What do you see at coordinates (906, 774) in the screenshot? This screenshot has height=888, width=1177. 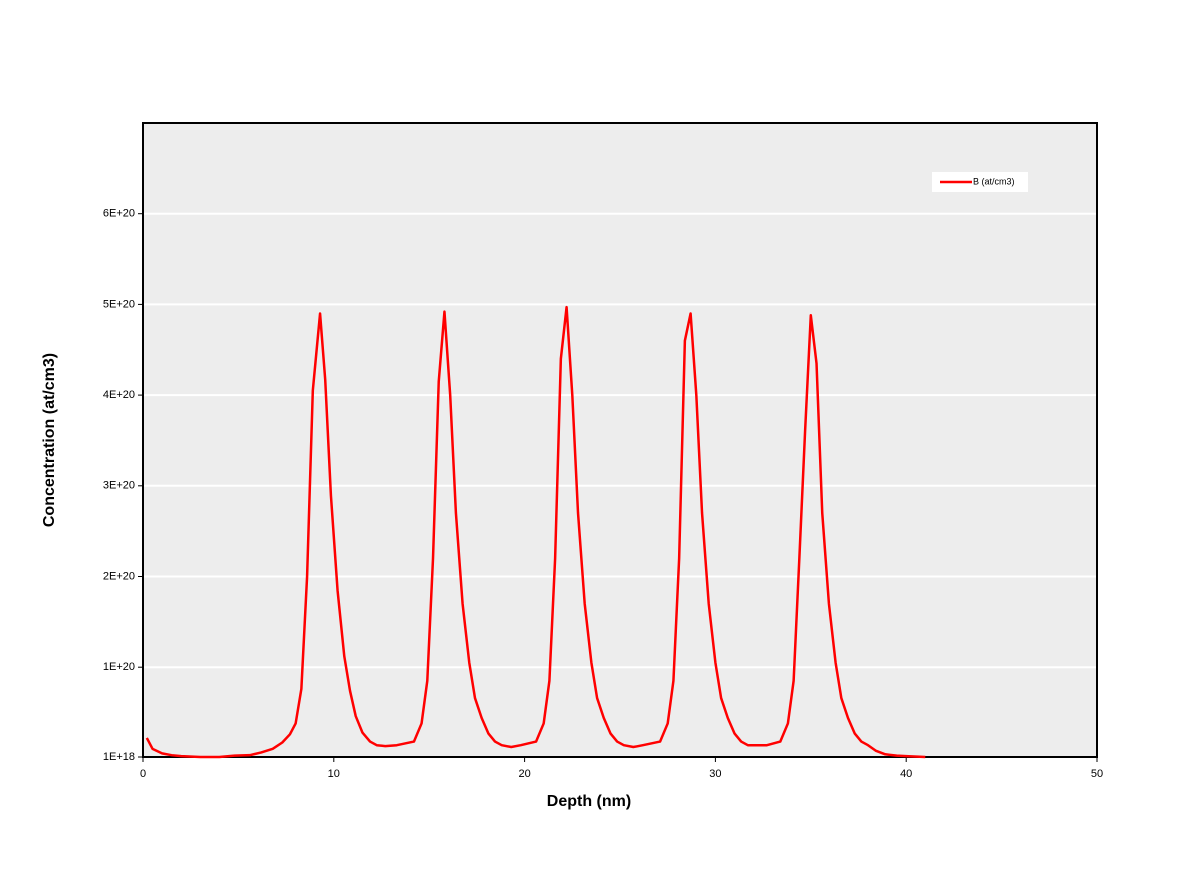 I see `x-tick-label: 40` at bounding box center [906, 774].